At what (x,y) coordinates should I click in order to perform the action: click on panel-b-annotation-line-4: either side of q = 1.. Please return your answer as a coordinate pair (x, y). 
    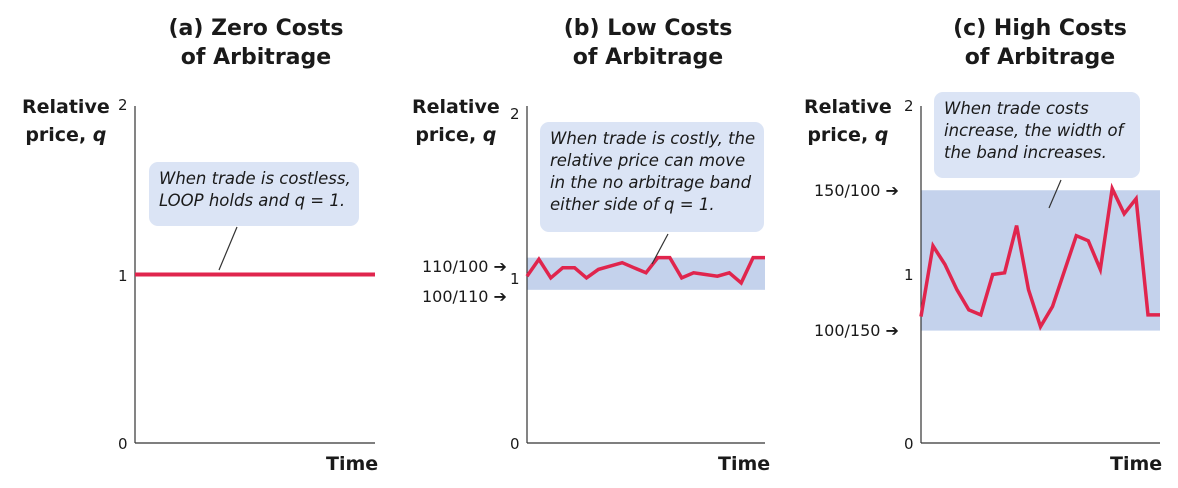
    Looking at the image, I should click on (632, 204).